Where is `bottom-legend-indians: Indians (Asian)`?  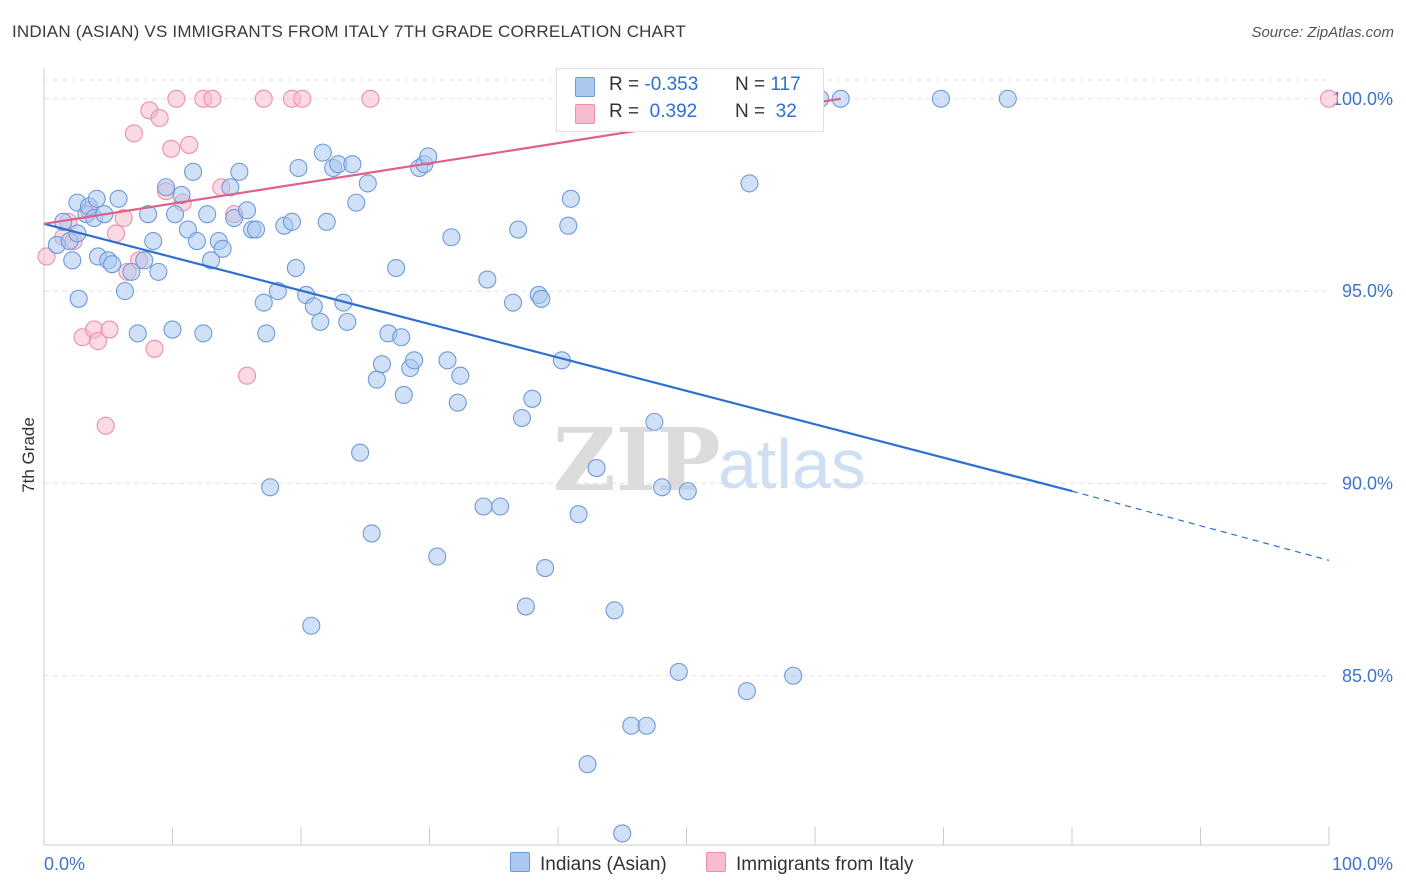 bottom-legend-indians: Indians (Asian) is located at coordinates (588, 864).